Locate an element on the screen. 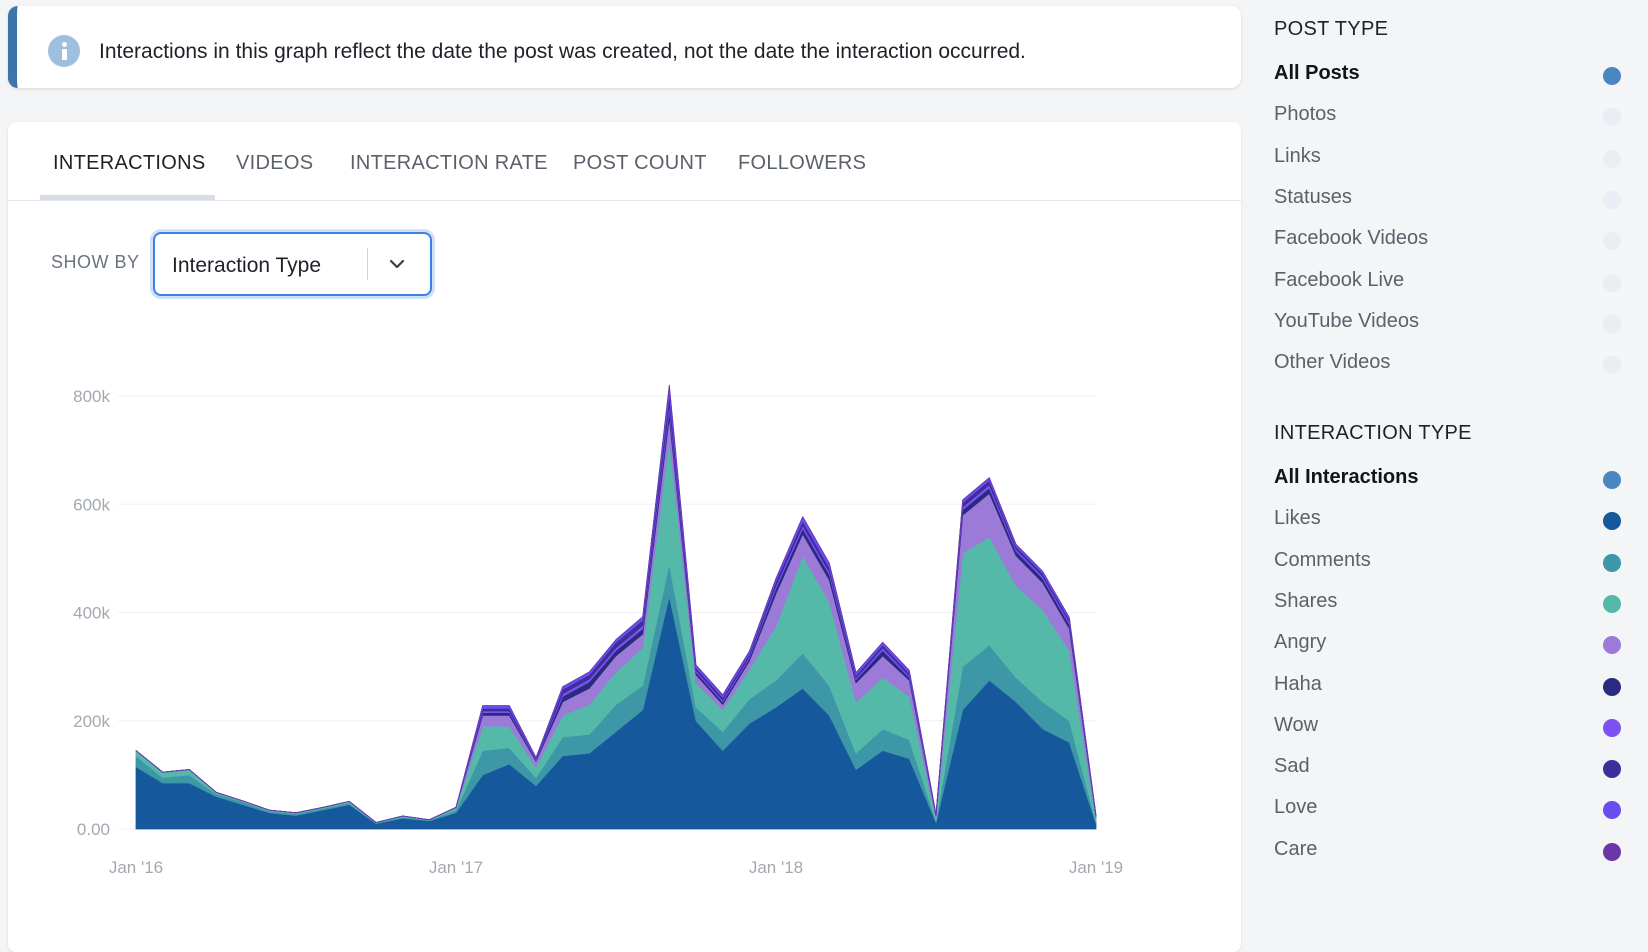 This screenshot has width=1648, height=952. post-type-facebook-videos: Facebook Videos is located at coordinates (1449, 242).